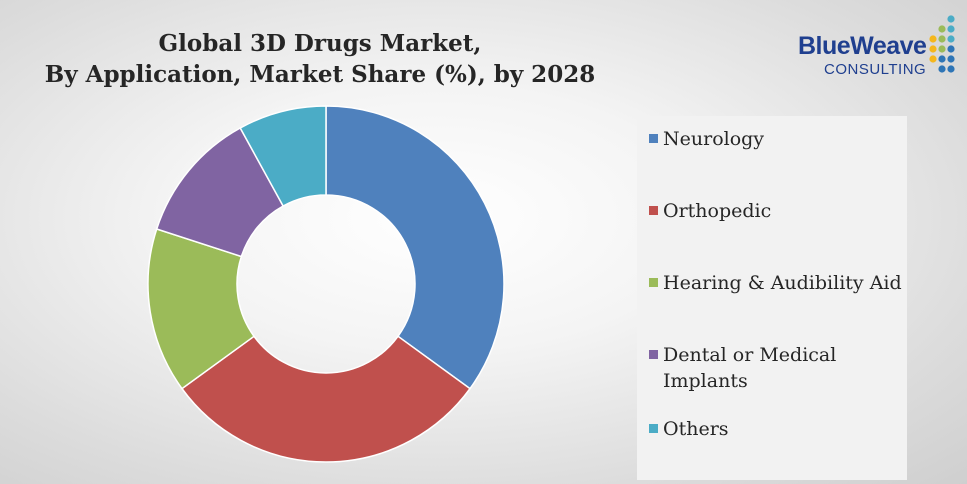 The width and height of the screenshot is (967, 484). What do you see at coordinates (201, 309) in the screenshot?
I see `donut-slice-hearing-audibility-aid` at bounding box center [201, 309].